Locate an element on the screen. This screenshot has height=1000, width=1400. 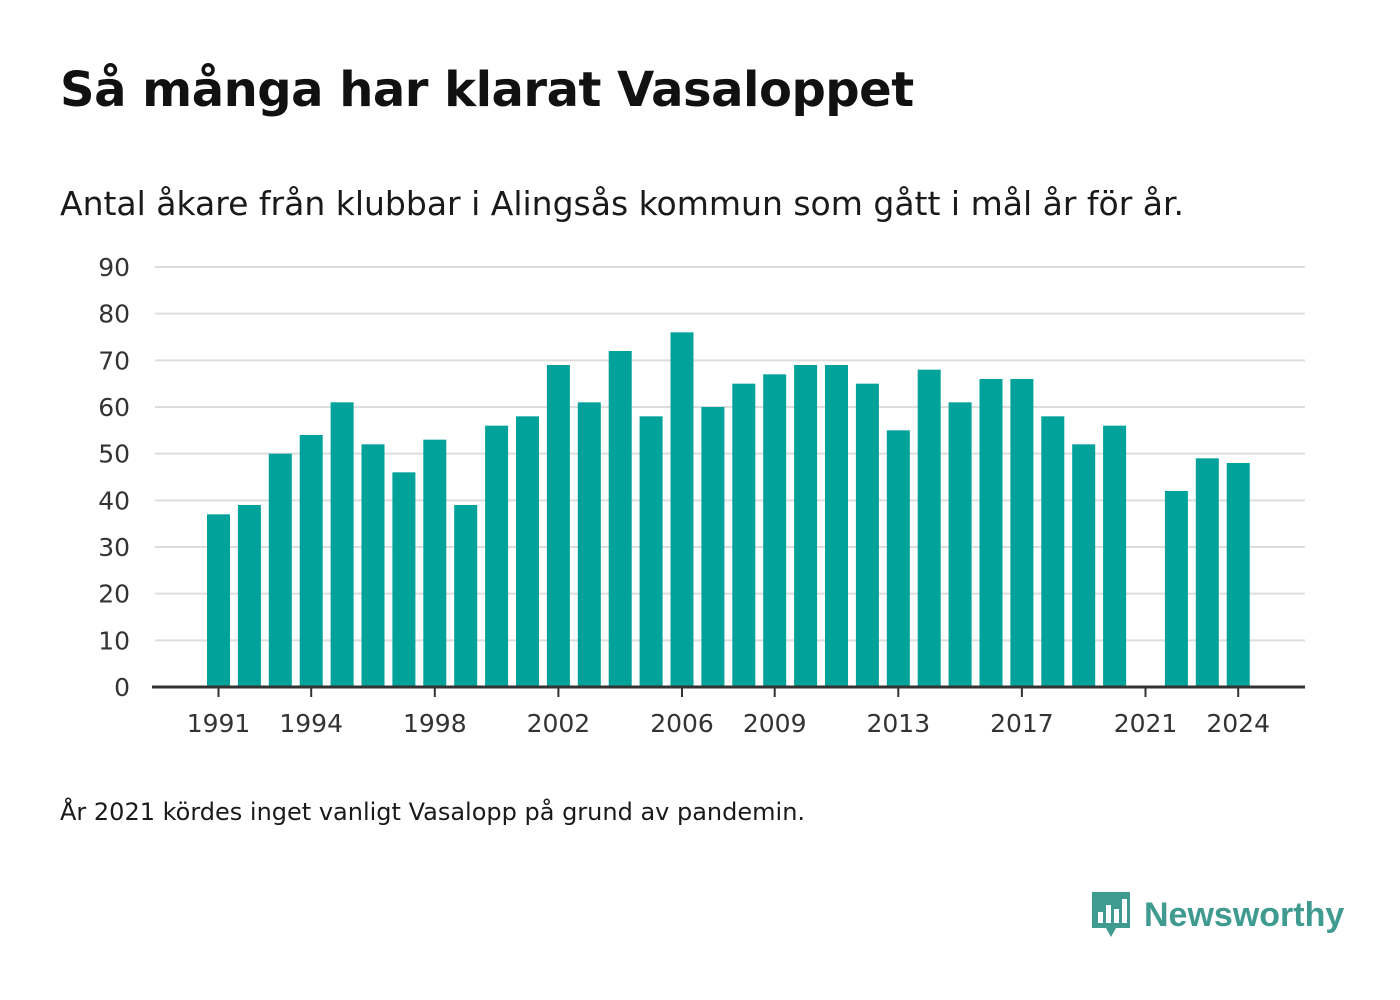
y-tick-label: 10 is located at coordinates (114, 640).